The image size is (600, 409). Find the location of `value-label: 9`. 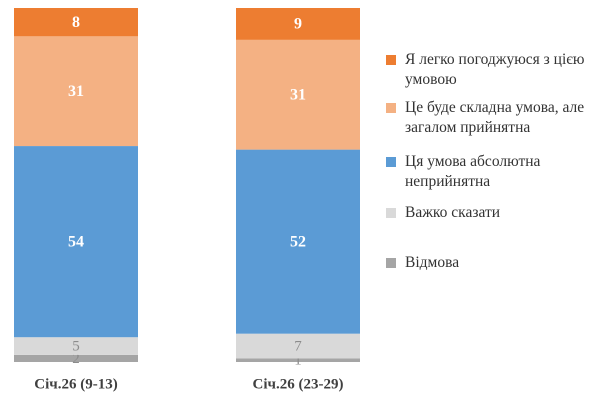

value-label: 9 is located at coordinates (298, 24).